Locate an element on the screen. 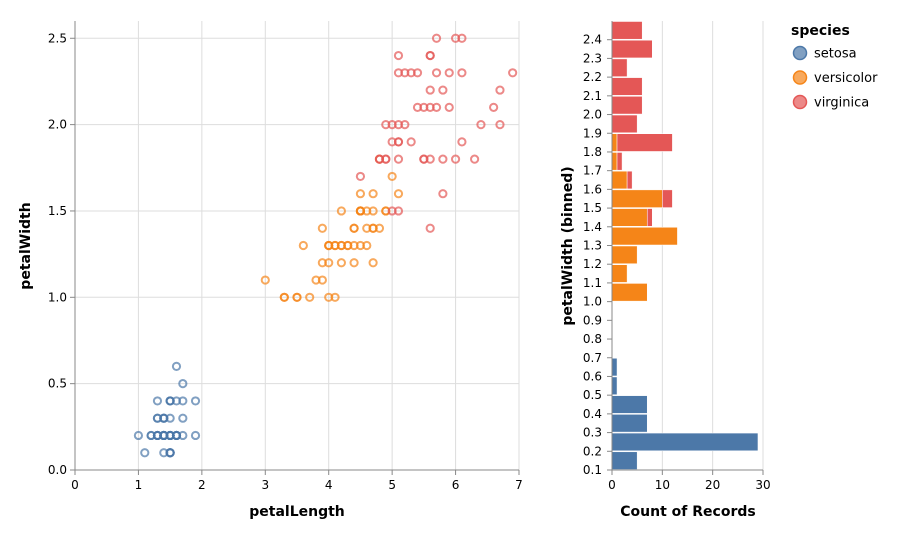  y-tick-label: 2.0 is located at coordinates (592, 115).